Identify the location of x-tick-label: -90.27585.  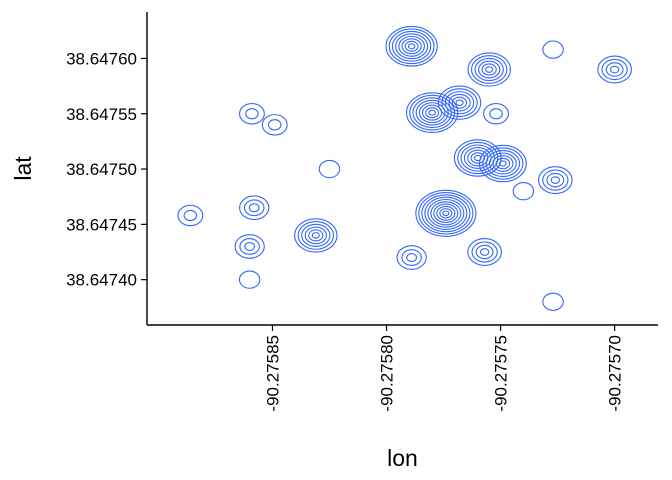
(272, 373).